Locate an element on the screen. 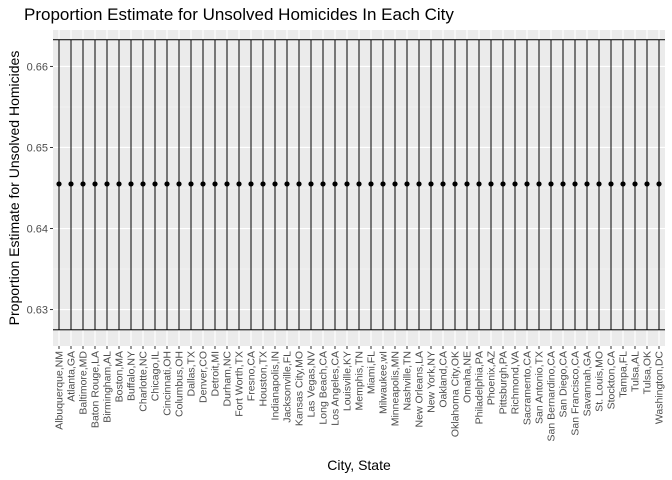 Image resolution: width=672 pixels, height=480 pixels. x-tick-label: Kansas City,MO is located at coordinates (300, 388).